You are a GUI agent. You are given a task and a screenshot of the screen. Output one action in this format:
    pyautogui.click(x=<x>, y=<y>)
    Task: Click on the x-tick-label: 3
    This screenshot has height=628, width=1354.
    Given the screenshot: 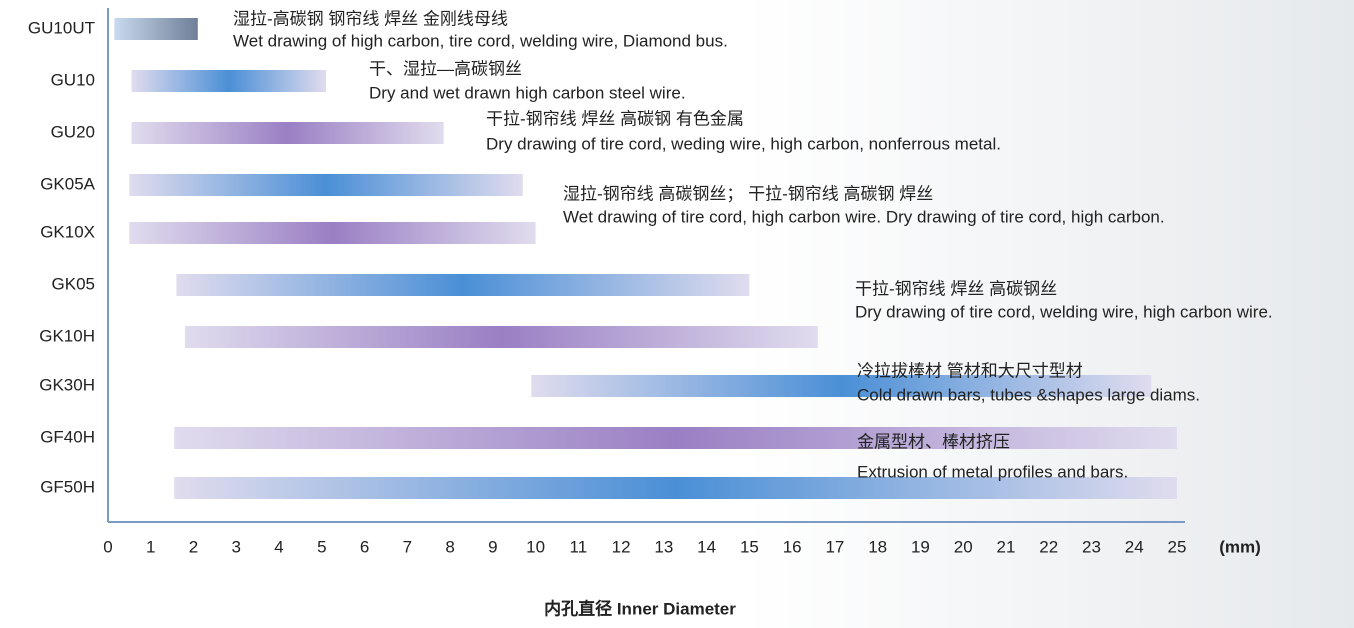 What is the action you would take?
    pyautogui.click(x=236, y=546)
    